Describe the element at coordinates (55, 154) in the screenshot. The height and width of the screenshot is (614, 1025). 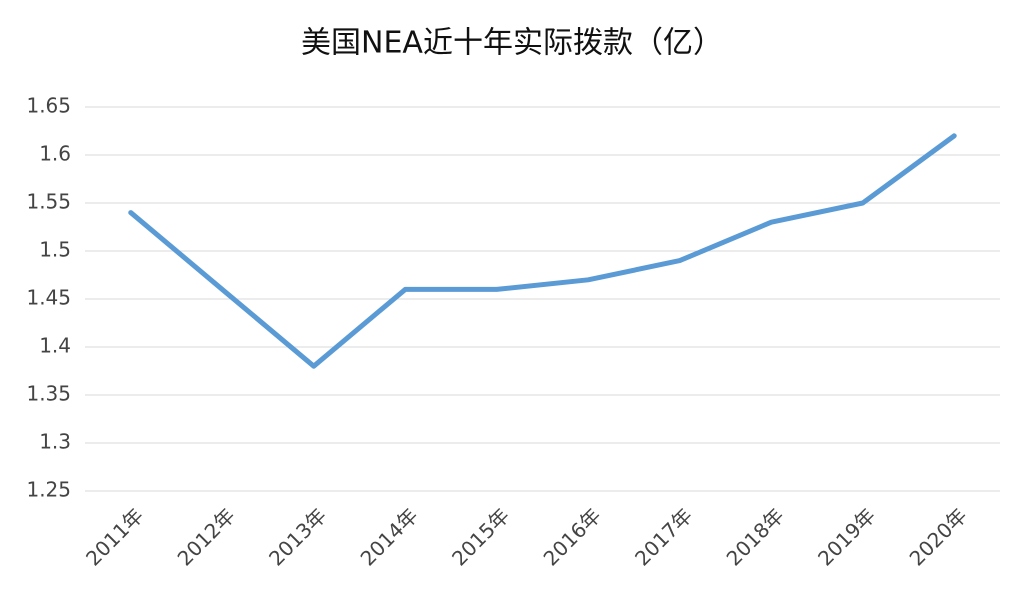
I see `y-tick-label: 1.6` at that location.